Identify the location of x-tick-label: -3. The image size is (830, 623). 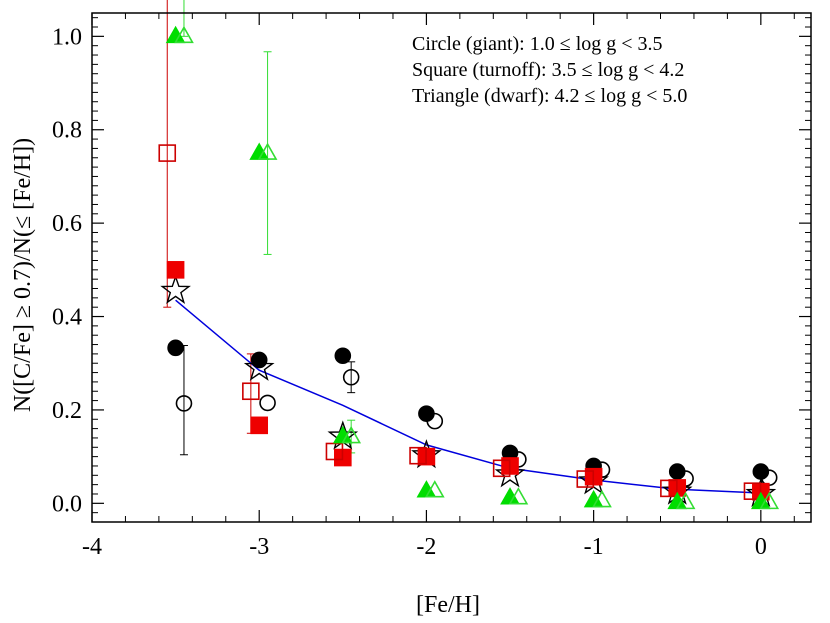
(259, 547).